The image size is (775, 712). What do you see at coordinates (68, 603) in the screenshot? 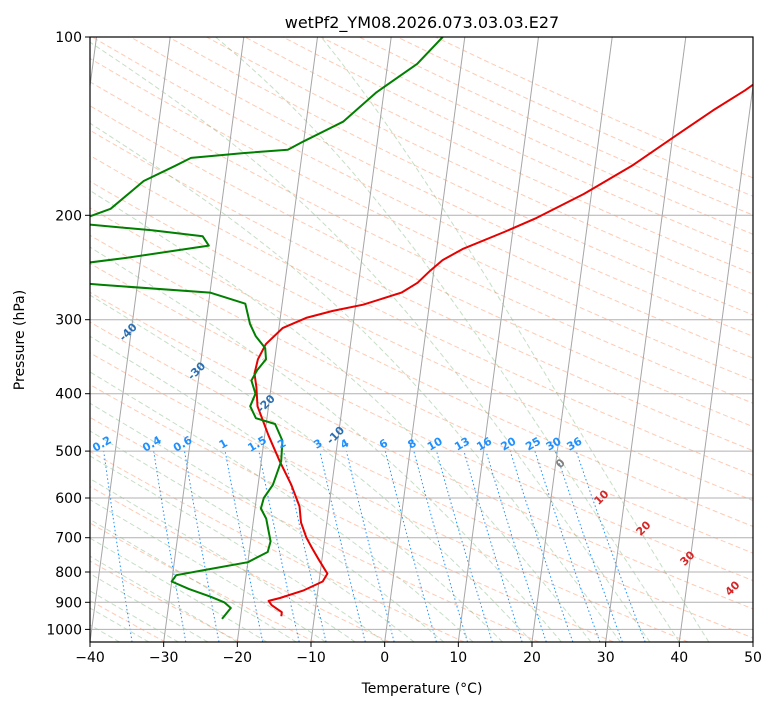
I see `y-tick-label: 900` at bounding box center [68, 603].